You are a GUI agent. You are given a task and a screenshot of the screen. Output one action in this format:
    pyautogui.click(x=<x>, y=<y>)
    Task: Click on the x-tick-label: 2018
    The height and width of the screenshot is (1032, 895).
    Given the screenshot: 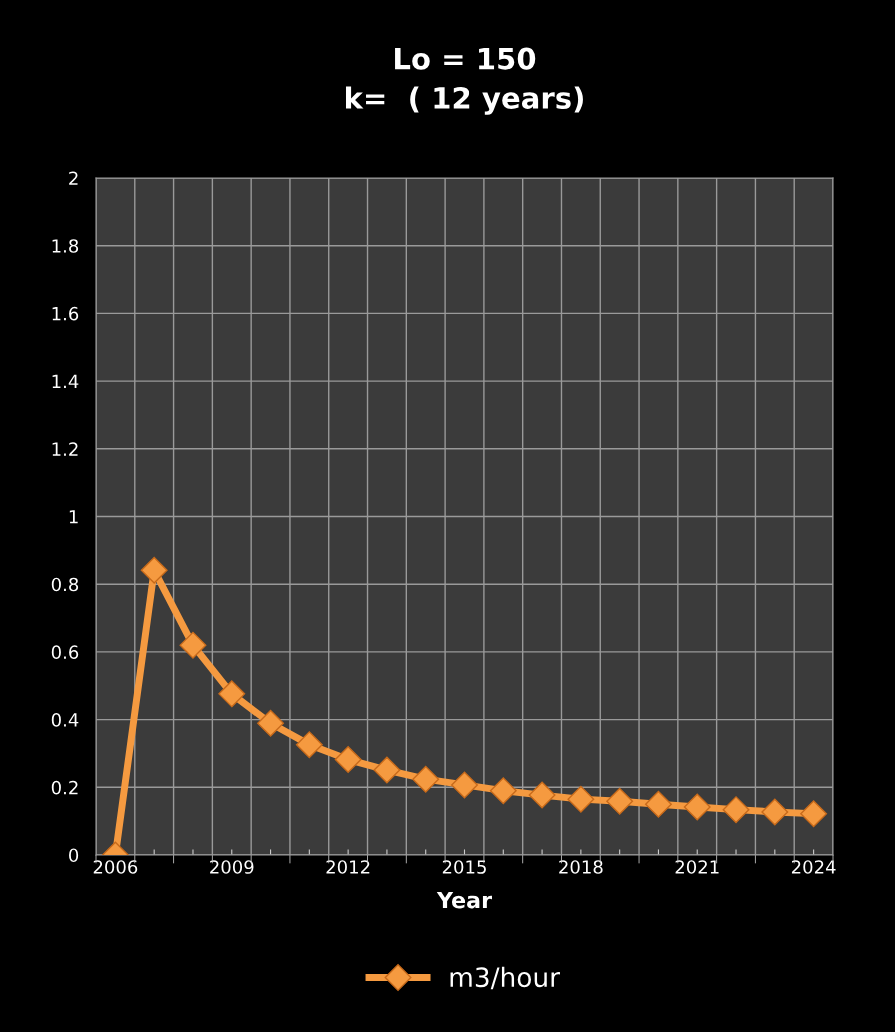 What is the action you would take?
    pyautogui.click(x=581, y=867)
    